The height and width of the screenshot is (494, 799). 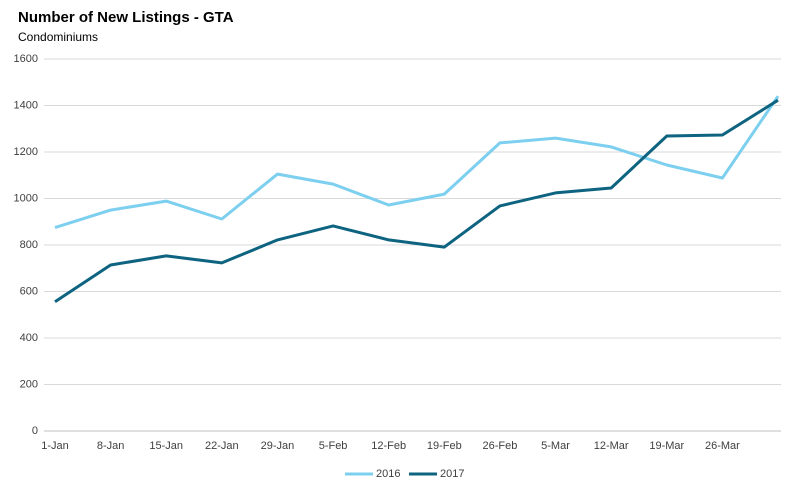 I want to click on x-tick-label: 5-Mar, so click(x=555, y=446).